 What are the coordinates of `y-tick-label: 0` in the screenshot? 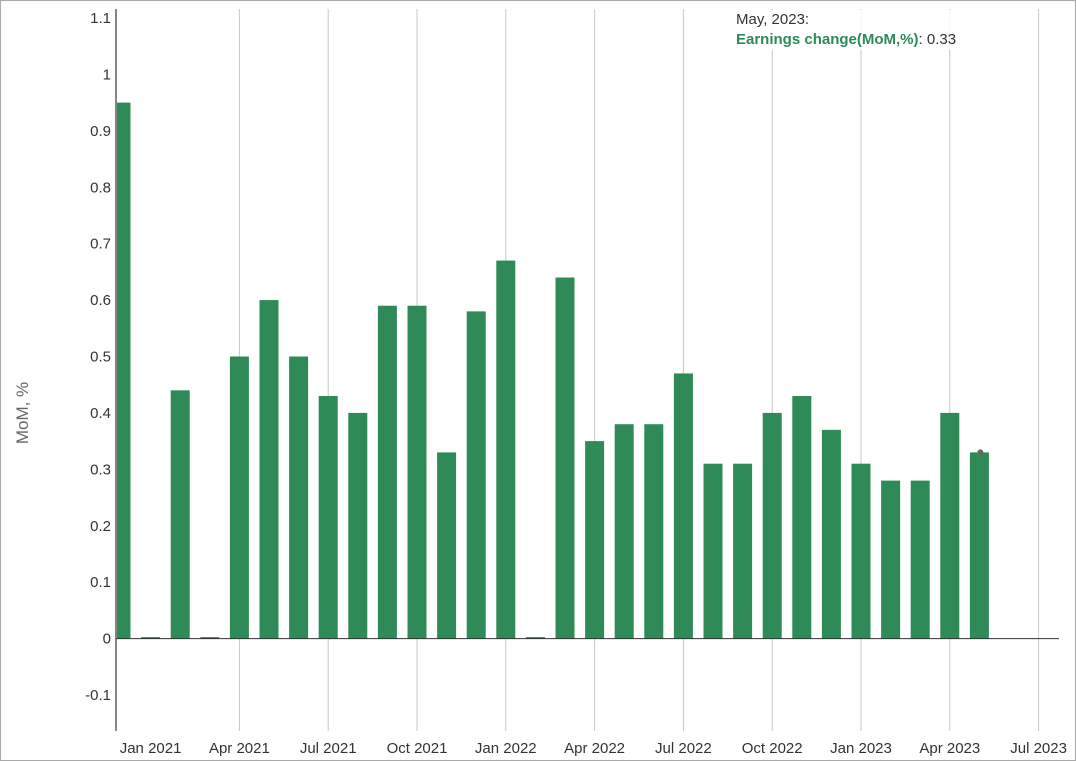 It's located at (107, 639).